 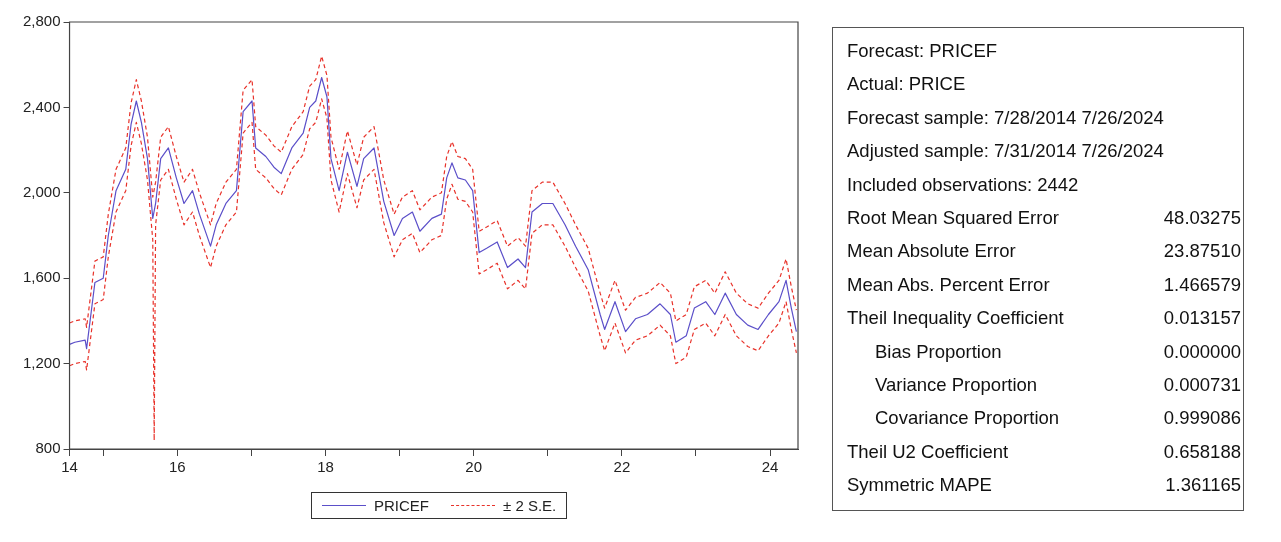 What do you see at coordinates (1058, 418) in the screenshot?
I see `text: Covariance Proportion 0.999086` at bounding box center [1058, 418].